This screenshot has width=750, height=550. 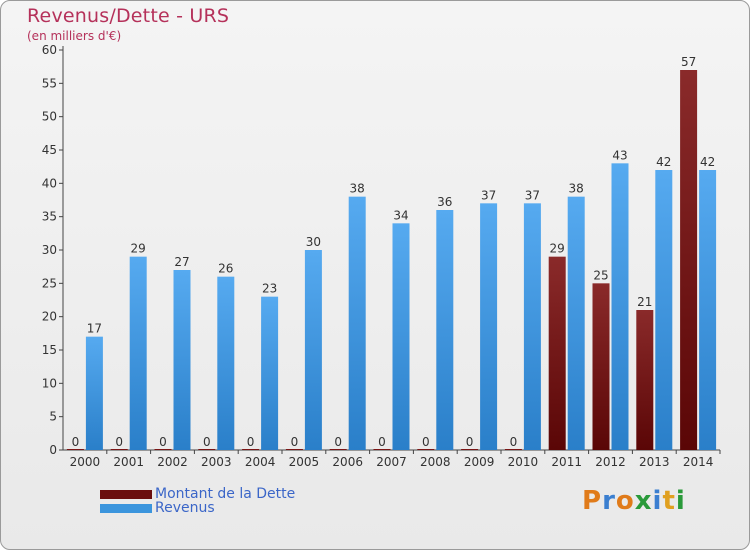 What do you see at coordinates (444, 202) in the screenshot?
I see `data-label-revenus: 36` at bounding box center [444, 202].